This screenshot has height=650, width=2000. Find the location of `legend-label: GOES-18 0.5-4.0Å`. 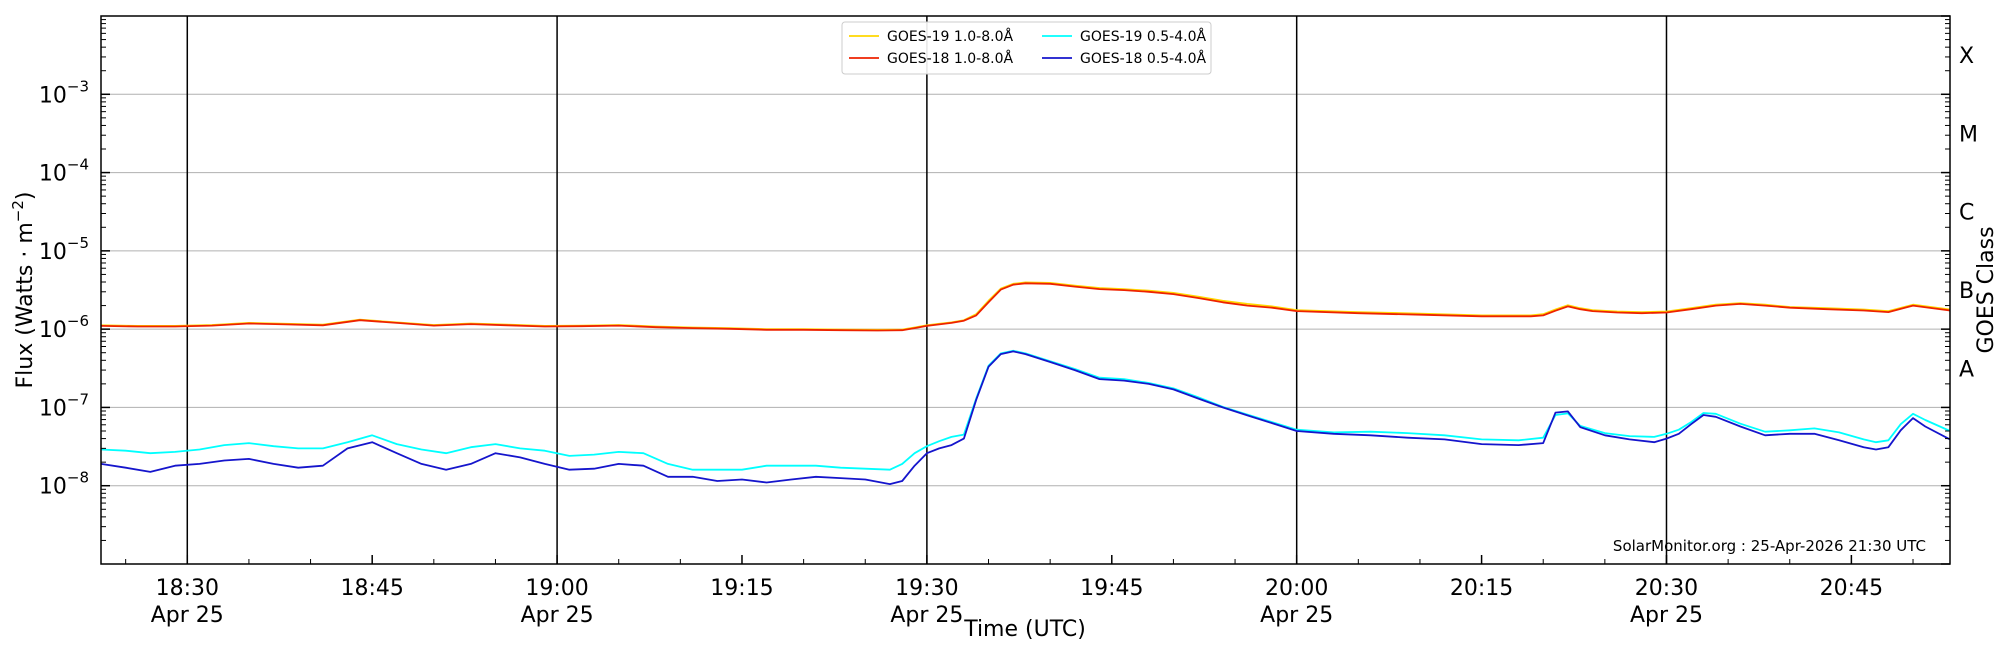

legend-label: GOES-18 0.5-4.0Å is located at coordinates (1143, 58).